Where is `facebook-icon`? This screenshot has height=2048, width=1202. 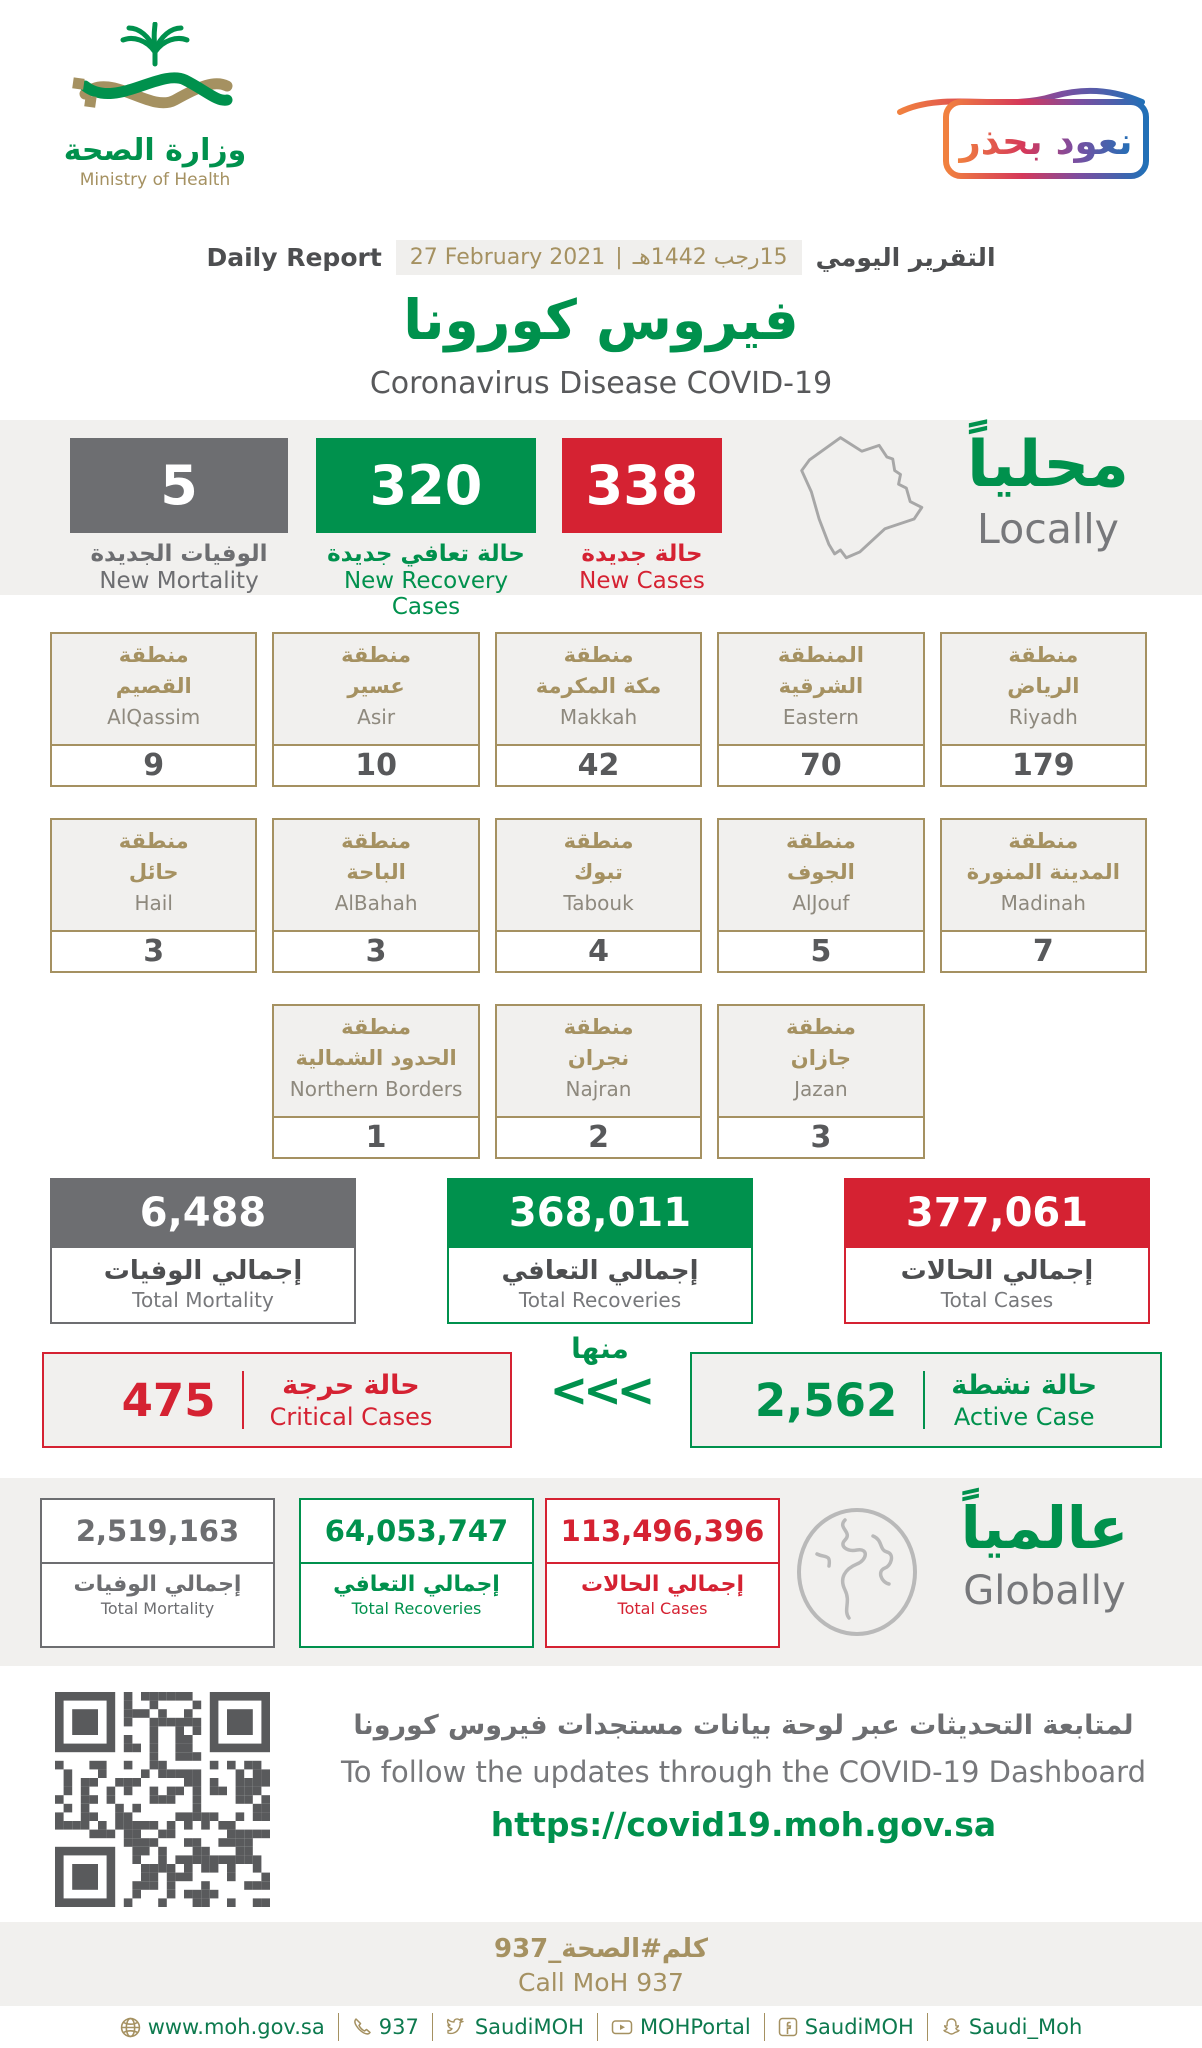
facebook-icon is located at coordinates (787, 2027).